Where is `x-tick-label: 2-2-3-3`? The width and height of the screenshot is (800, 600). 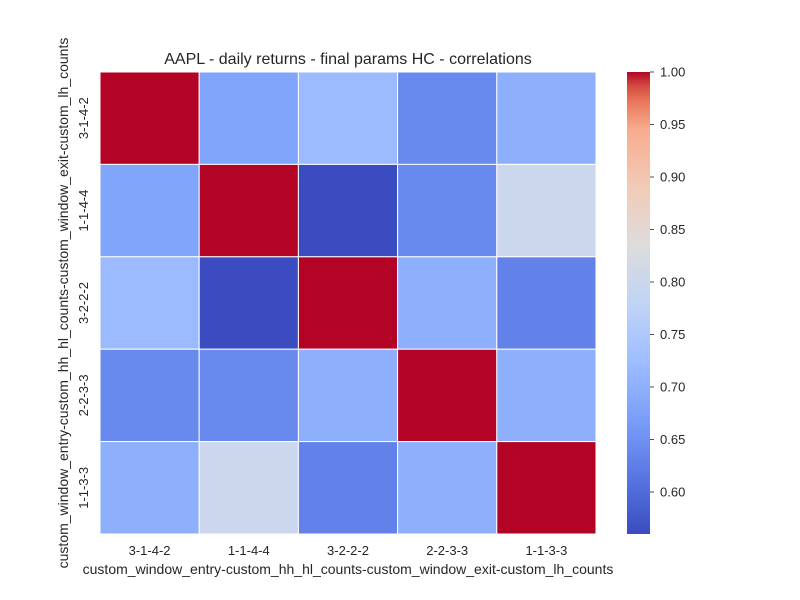 x-tick-label: 2-2-3-3 is located at coordinates (447, 550).